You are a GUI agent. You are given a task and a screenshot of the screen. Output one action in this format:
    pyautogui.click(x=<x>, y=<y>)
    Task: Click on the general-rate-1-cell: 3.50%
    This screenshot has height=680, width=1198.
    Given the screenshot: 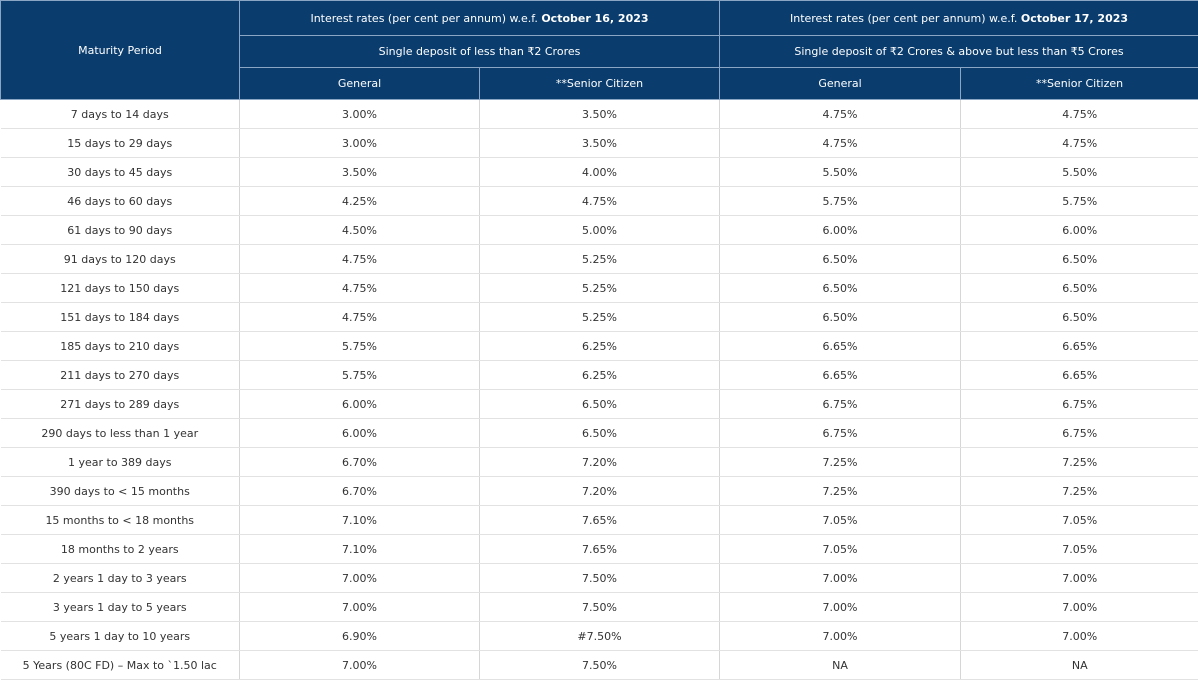 What is the action you would take?
    pyautogui.click(x=360, y=172)
    